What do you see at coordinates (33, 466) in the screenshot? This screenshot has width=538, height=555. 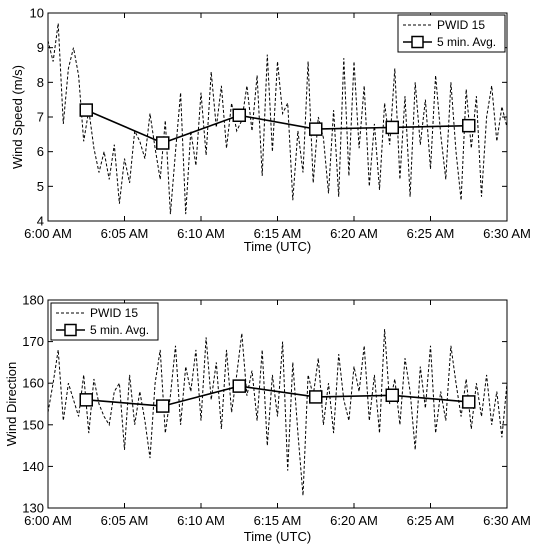 I see `y-tick-label: 140` at bounding box center [33, 466].